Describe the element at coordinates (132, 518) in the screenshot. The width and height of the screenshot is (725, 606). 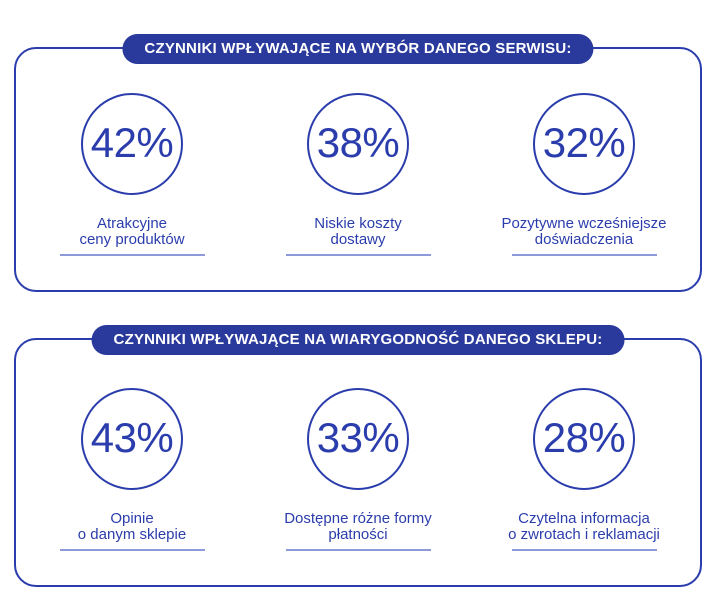
I see `stat-label-line1: Opinie` at that location.